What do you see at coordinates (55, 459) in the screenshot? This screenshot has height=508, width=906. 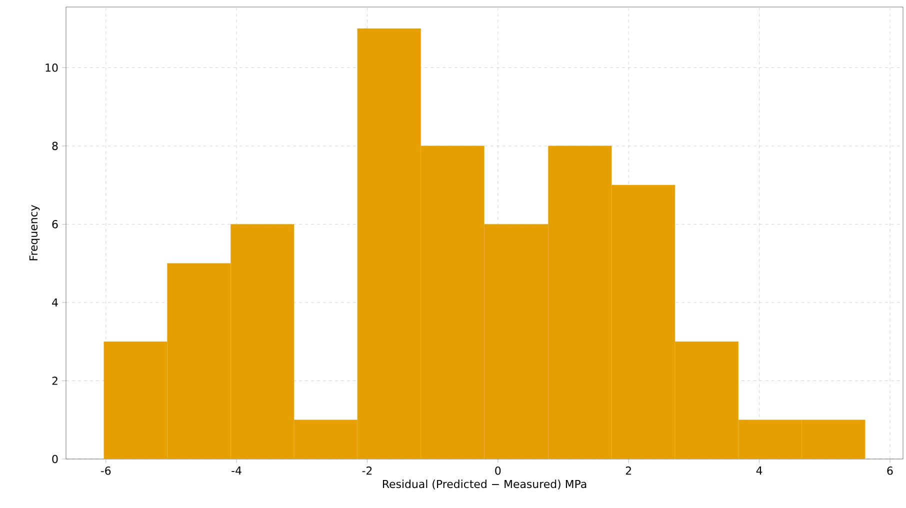 I see `y-tick-label: 0` at bounding box center [55, 459].